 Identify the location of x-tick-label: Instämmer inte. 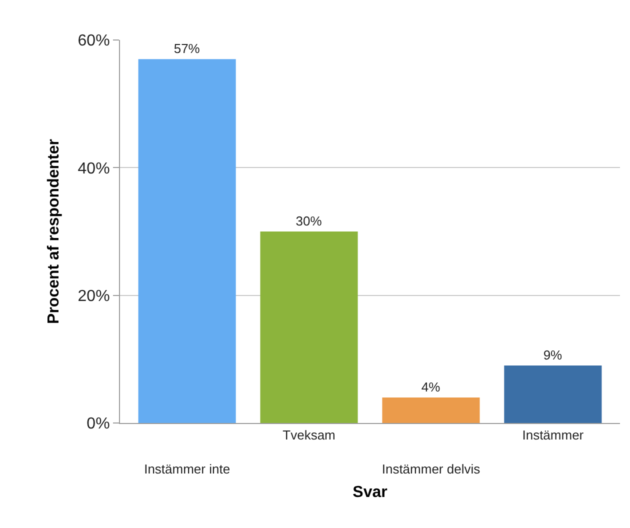
(187, 468).